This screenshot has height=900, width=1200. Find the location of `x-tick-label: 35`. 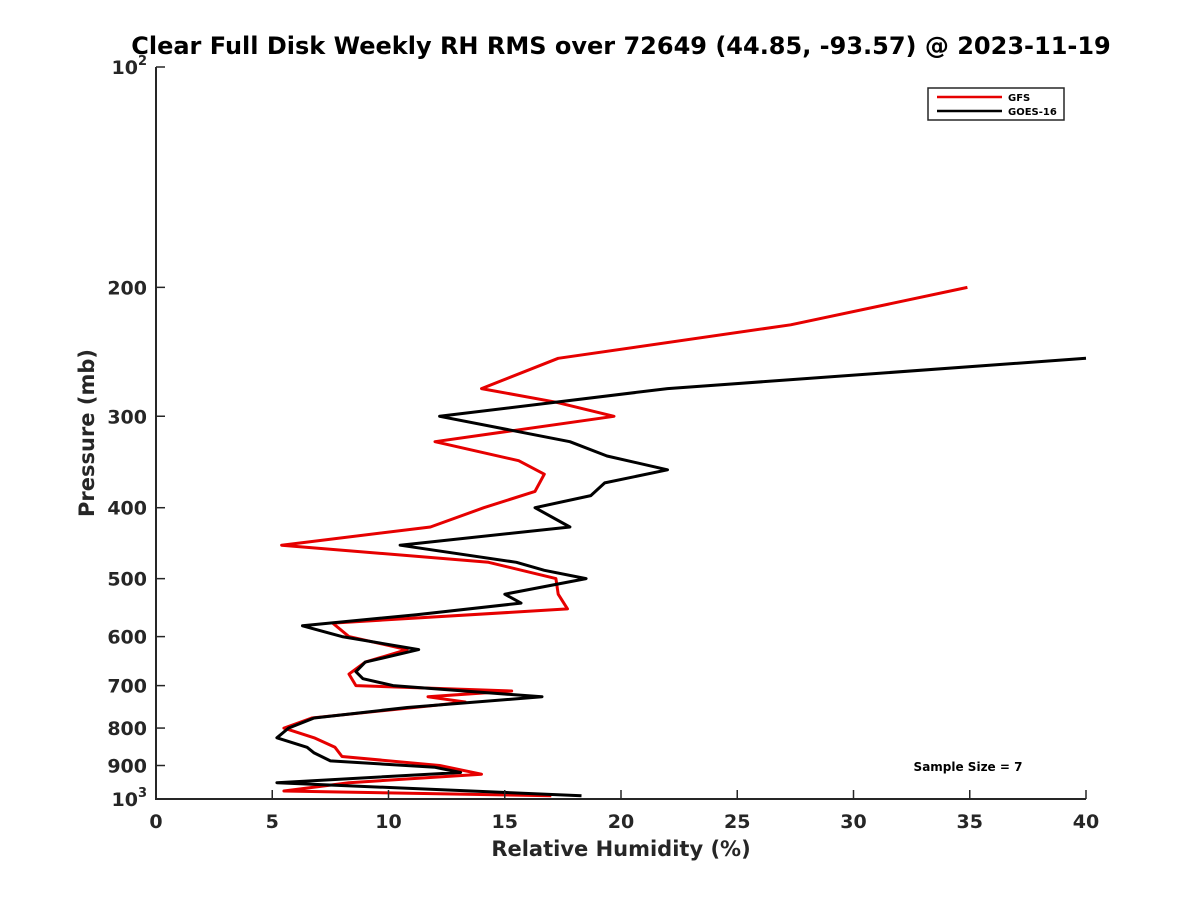

x-tick-label: 35 is located at coordinates (970, 822).